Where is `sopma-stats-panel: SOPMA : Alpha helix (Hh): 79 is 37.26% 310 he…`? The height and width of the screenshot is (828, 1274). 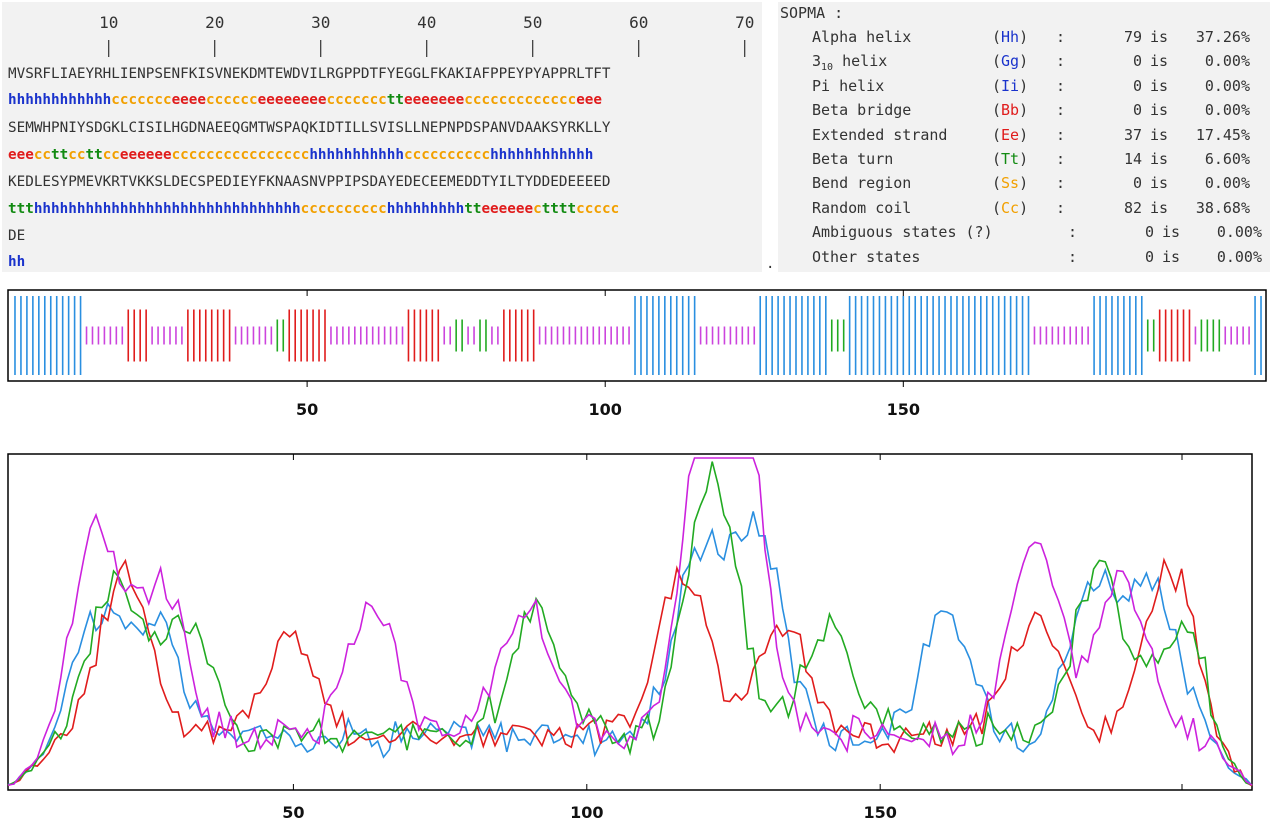 sopma-stats-panel: SOPMA : Alpha helix (Hh): 79 is 37.26% 310 he… is located at coordinates (1024, 137).